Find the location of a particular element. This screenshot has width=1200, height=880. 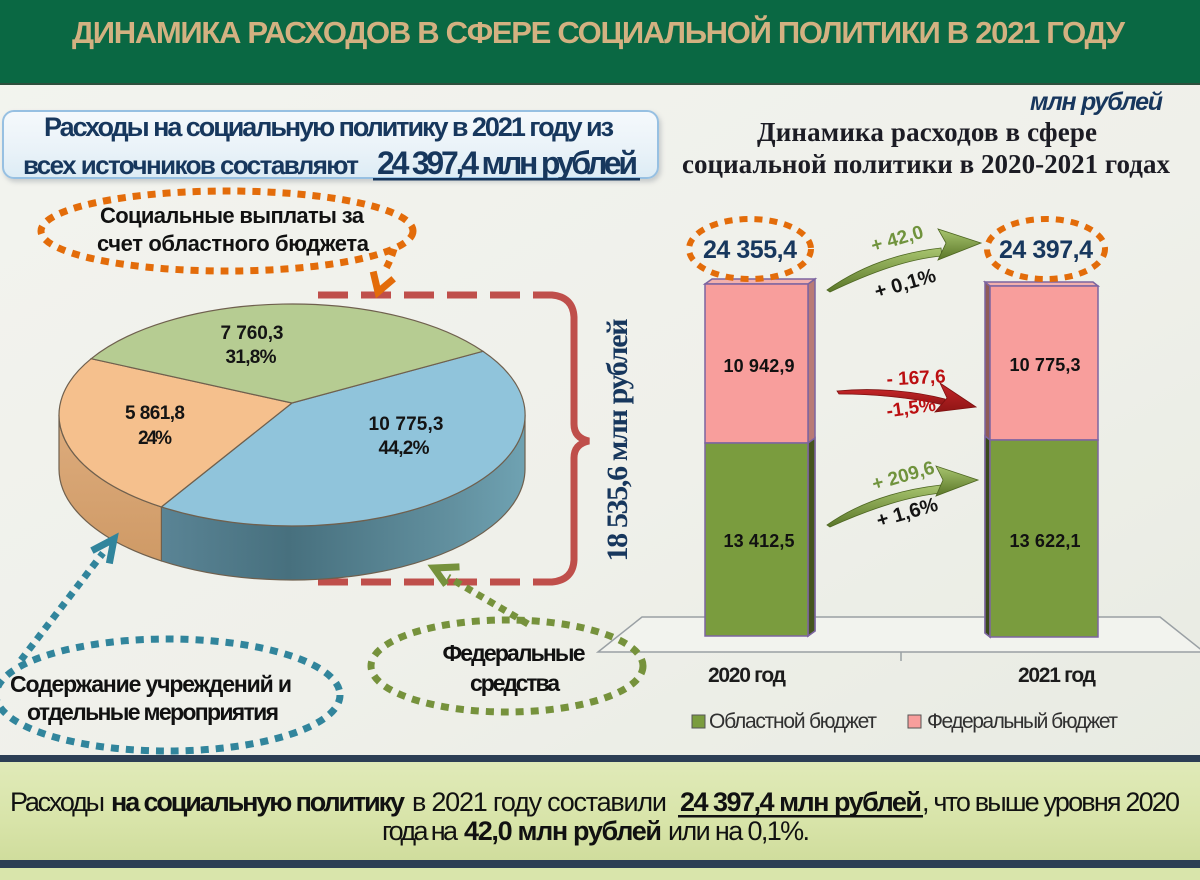

svg-text: , что выше уровня 2020 is located at coordinates (1051, 802).